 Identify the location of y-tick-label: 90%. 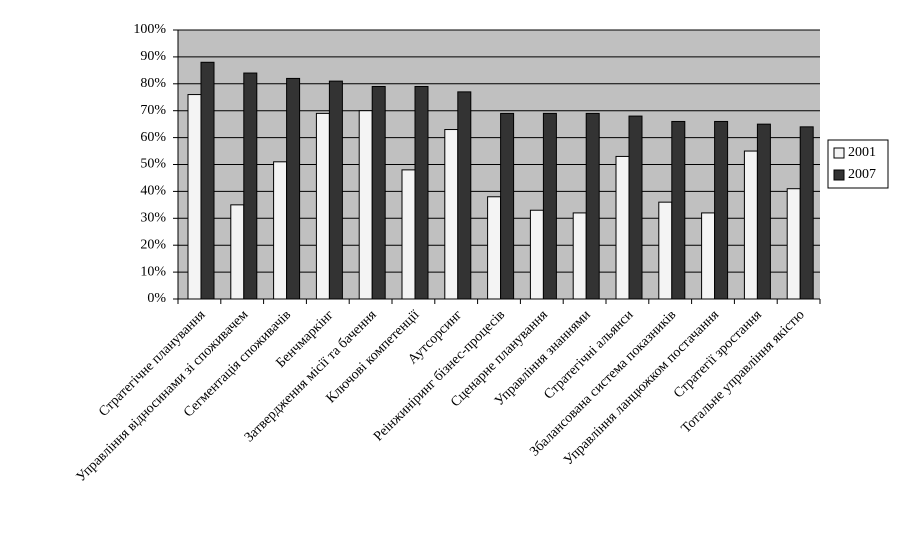
(153, 56).